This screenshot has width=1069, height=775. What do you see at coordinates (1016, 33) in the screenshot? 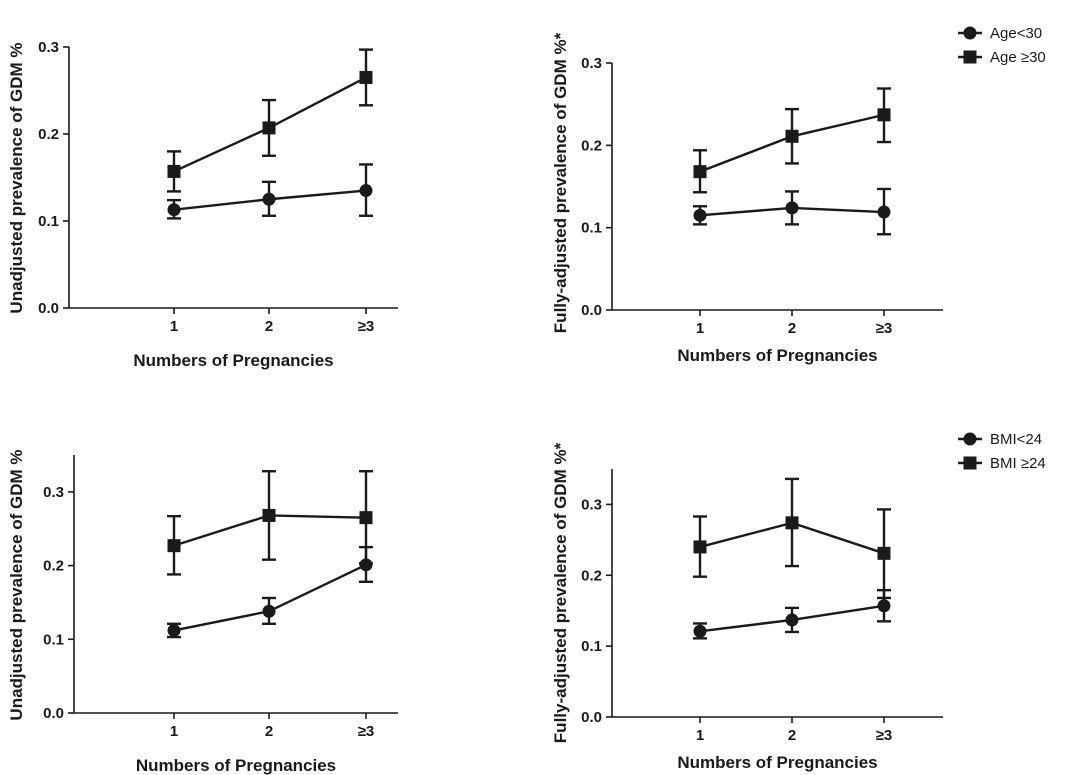
I see `legend-label: Age<30` at bounding box center [1016, 33].